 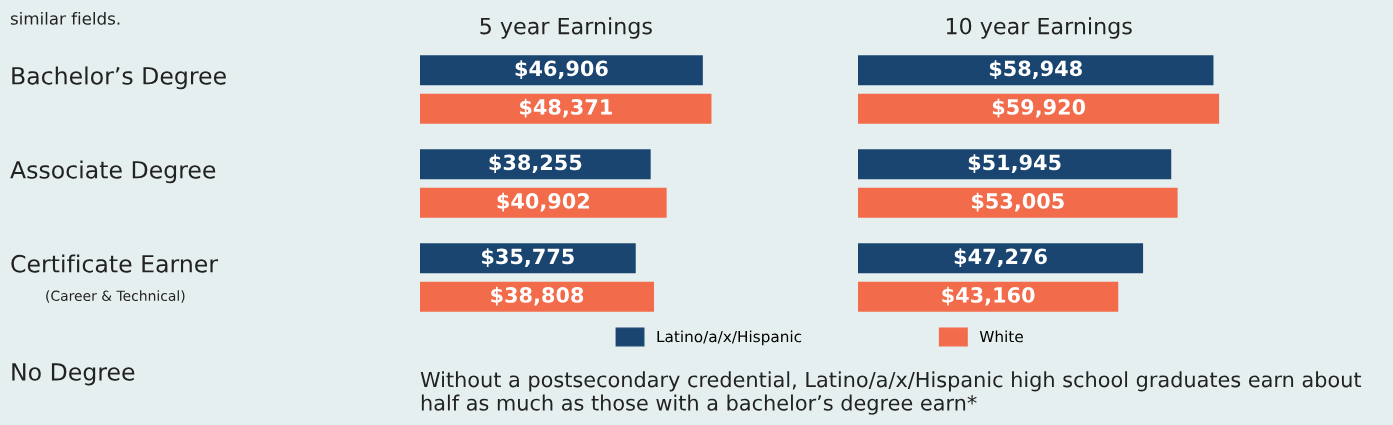 What do you see at coordinates (115, 296) in the screenshot?
I see `text: (Career & Technical)` at bounding box center [115, 296].